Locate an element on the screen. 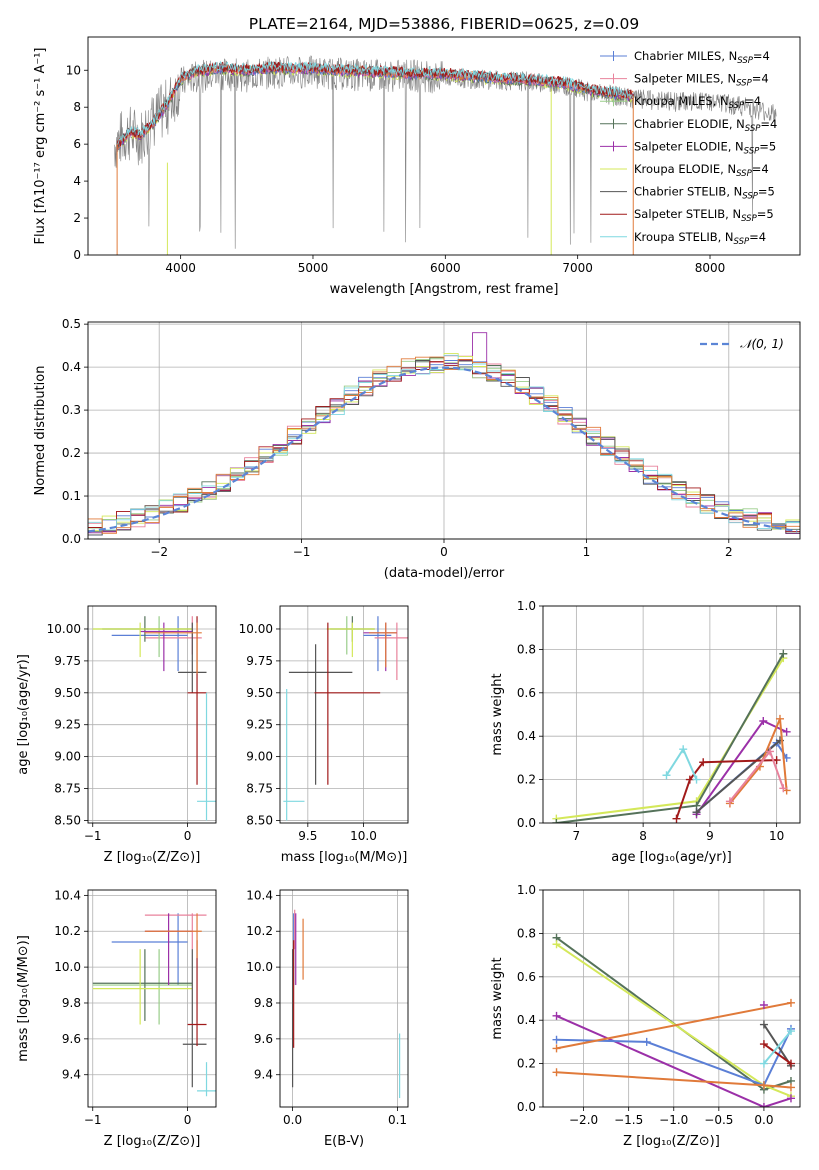 This screenshot has width=819, height=1170. mass-vs-z-ytick-label: 9.6 is located at coordinates (71, 1039).